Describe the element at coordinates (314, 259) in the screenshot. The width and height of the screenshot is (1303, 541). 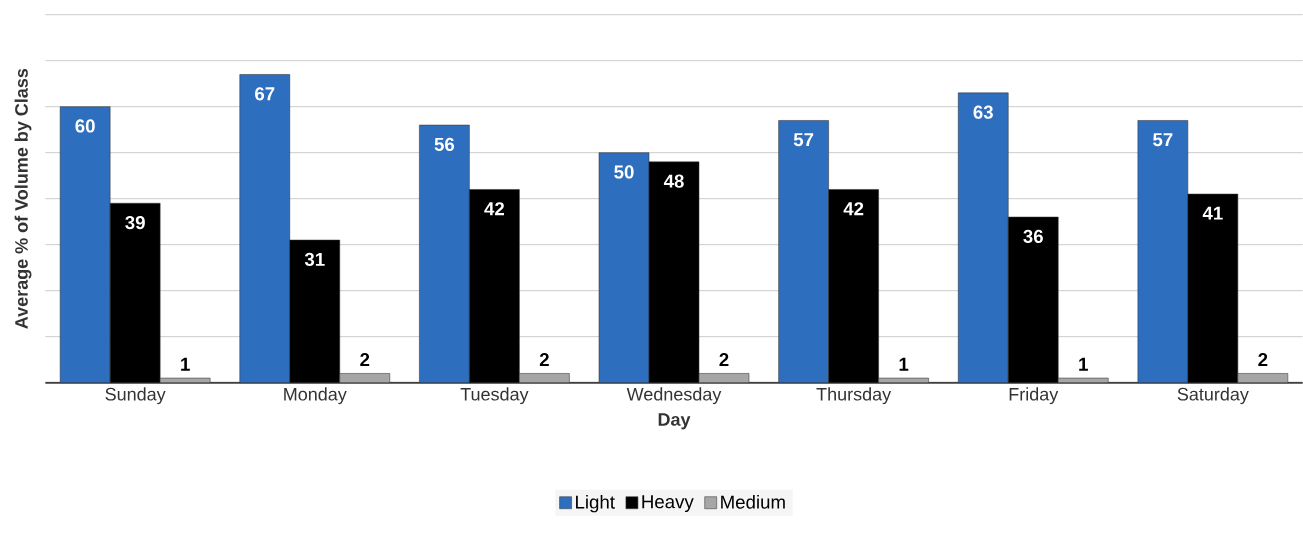
I see `data-label: 31` at that location.